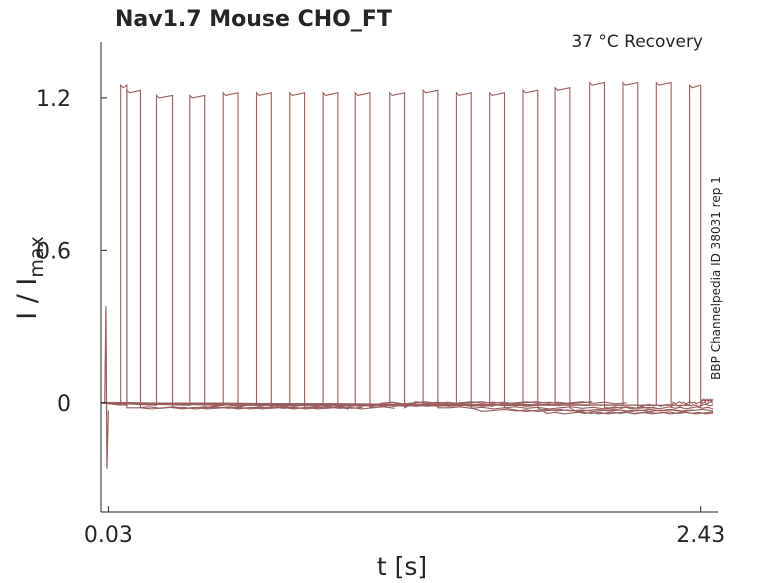 This screenshot has width=778, height=583. What do you see at coordinates (53, 99) in the screenshot?
I see `y-tick-label: 1.2` at bounding box center [53, 99].